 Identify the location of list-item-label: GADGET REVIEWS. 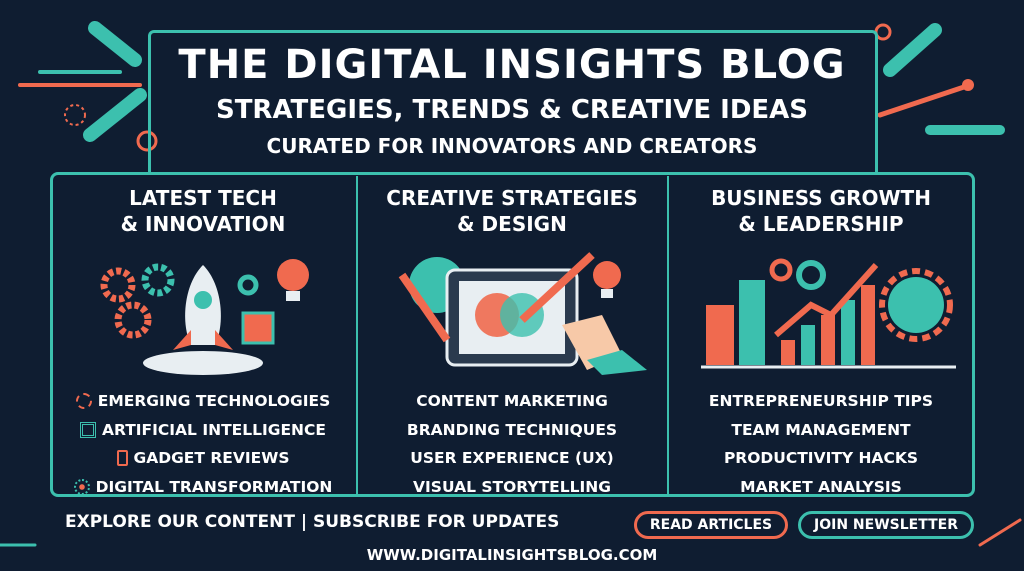
(211, 458).